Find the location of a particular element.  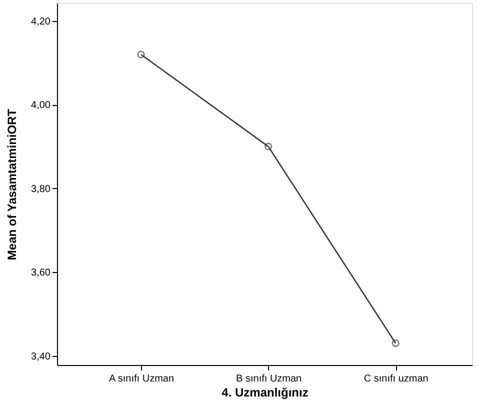

y-tick-label: 4,20 is located at coordinates (41, 22).